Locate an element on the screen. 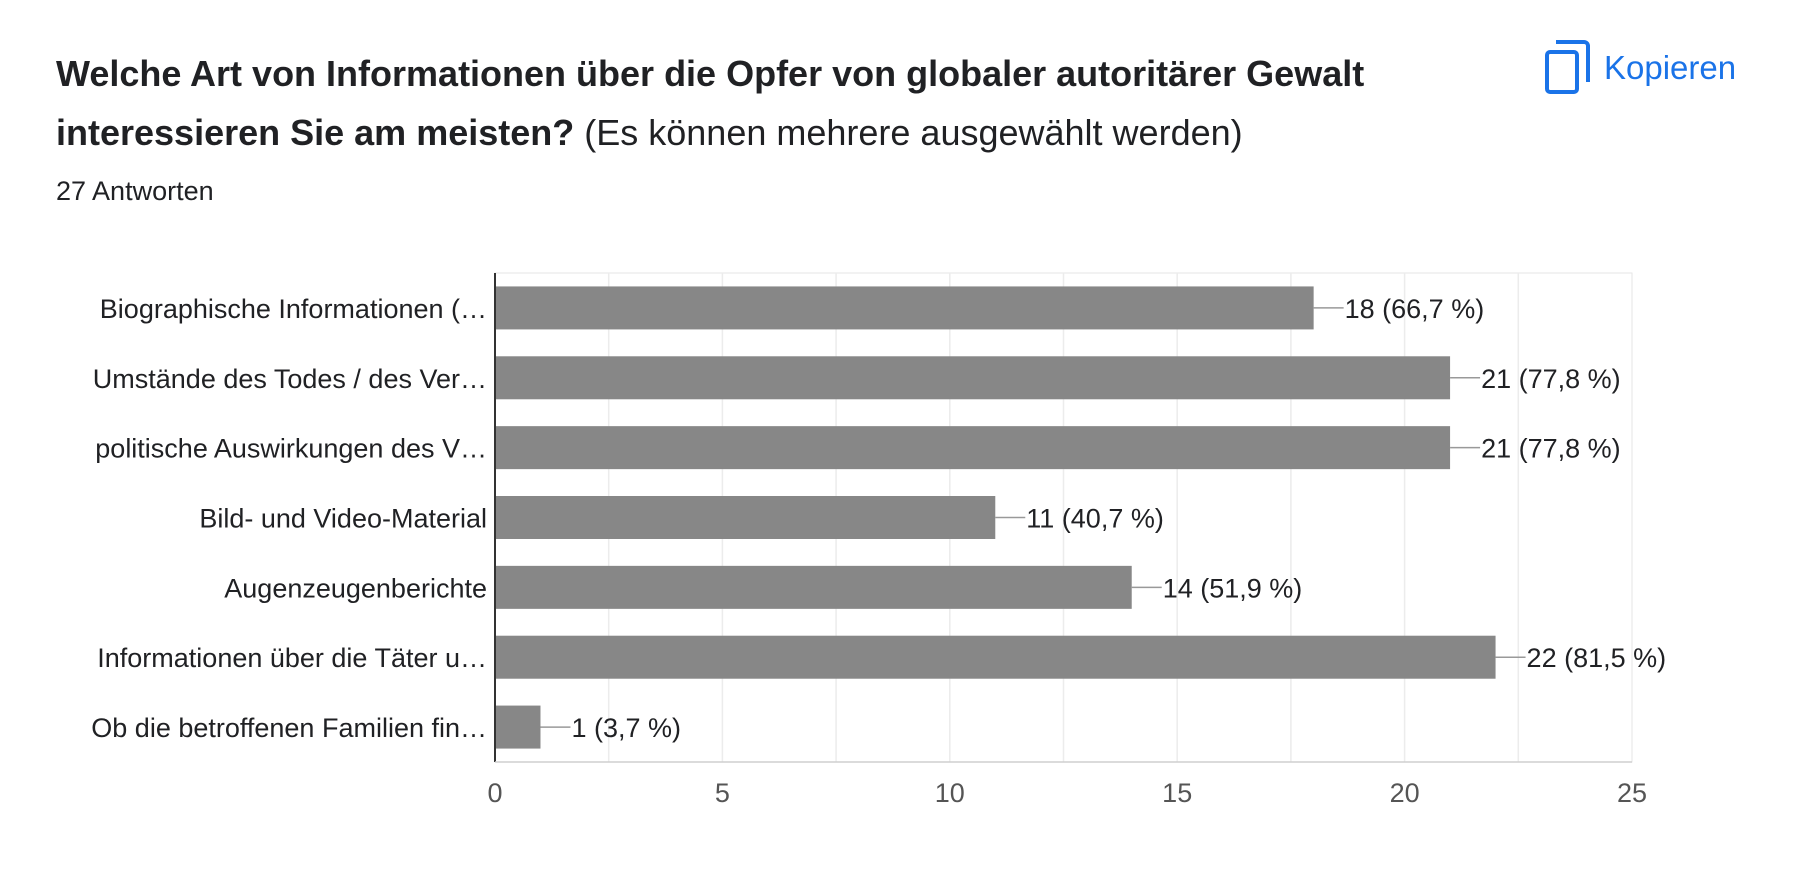 Image resolution: width=1820 pixels, height=895 pixels. data-label: 22 (81,5 %) is located at coordinates (1597, 658).